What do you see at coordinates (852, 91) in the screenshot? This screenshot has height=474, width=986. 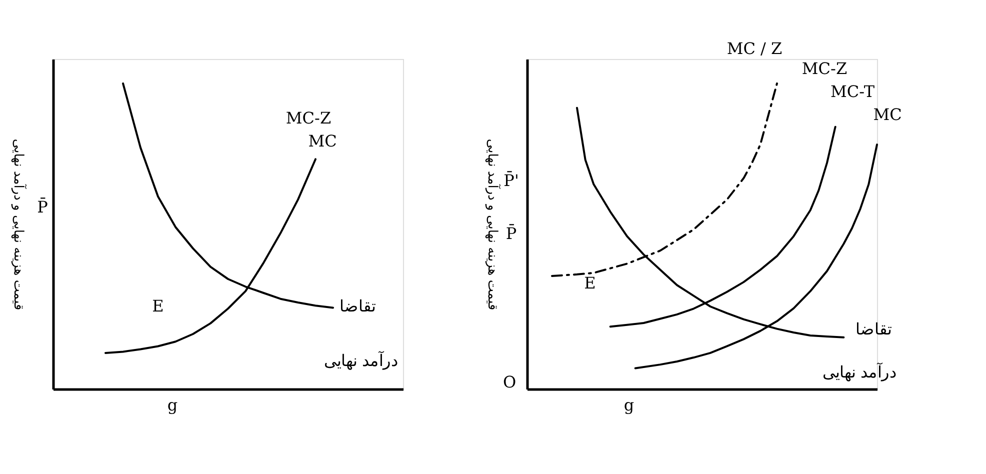 I see `annotation: MC-T` at bounding box center [852, 91].